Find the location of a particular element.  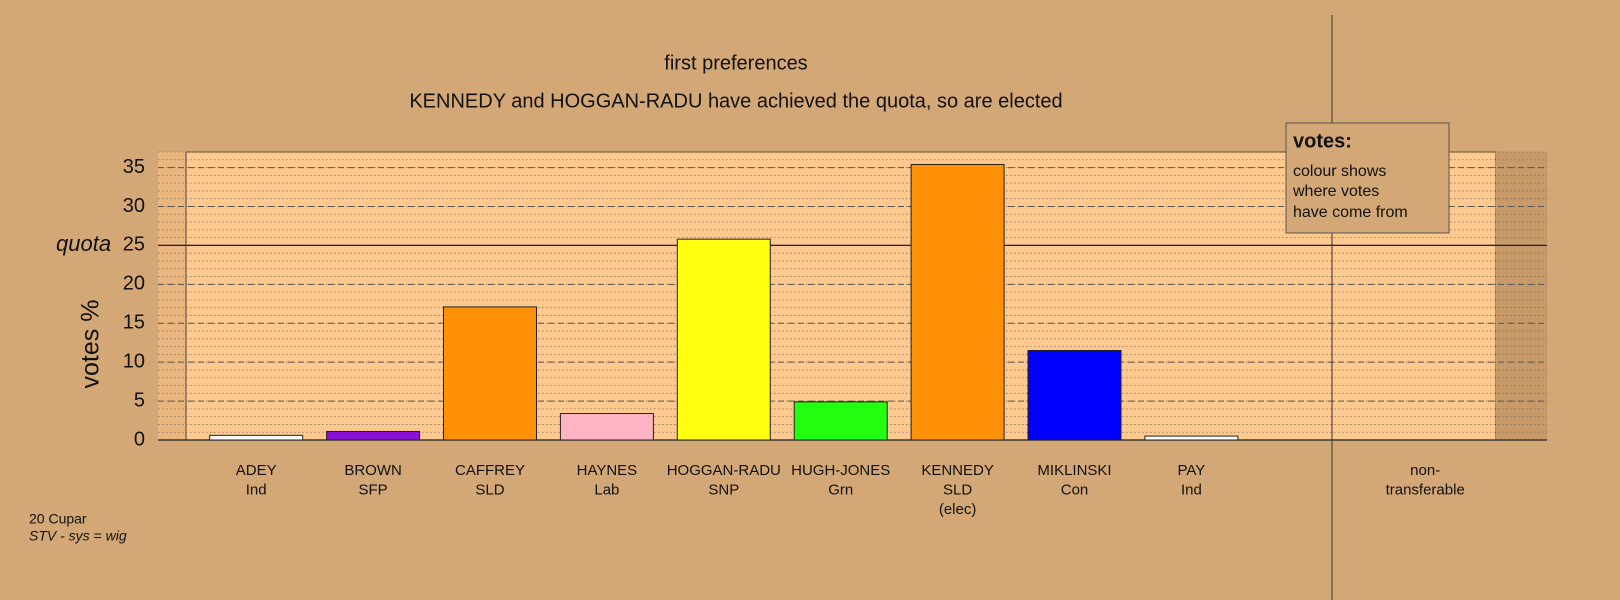

x-tick-label: HAYNES is located at coordinates (607, 470).